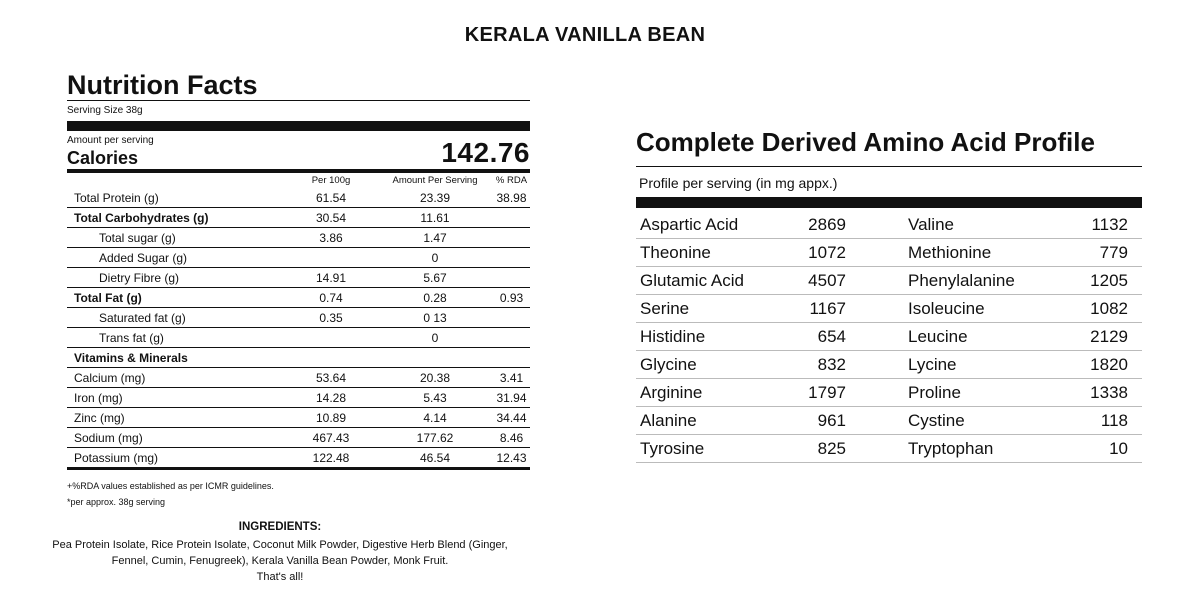 The width and height of the screenshot is (1200, 603). Describe the element at coordinates (331, 198) in the screenshot. I see `per-100g-value: 61.54` at that location.